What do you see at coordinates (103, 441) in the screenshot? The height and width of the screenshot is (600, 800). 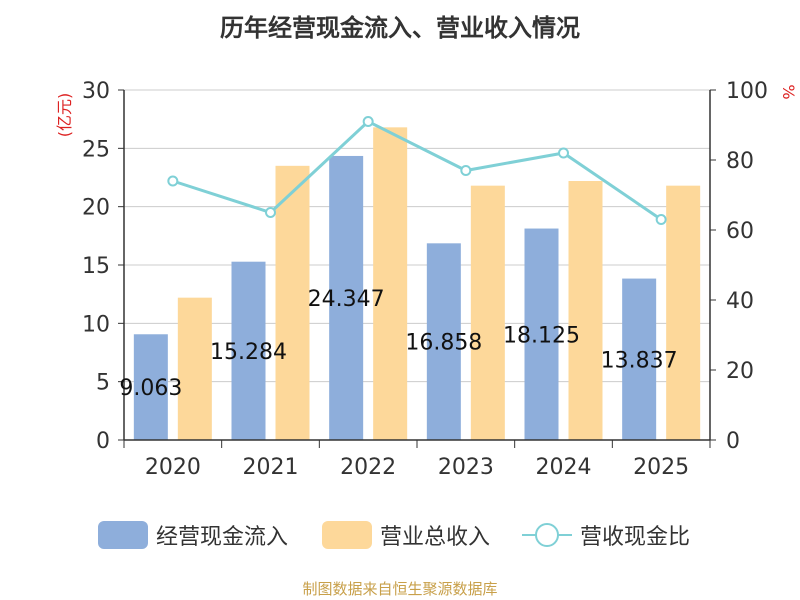 I see `left-tick-label: 0` at bounding box center [103, 441].